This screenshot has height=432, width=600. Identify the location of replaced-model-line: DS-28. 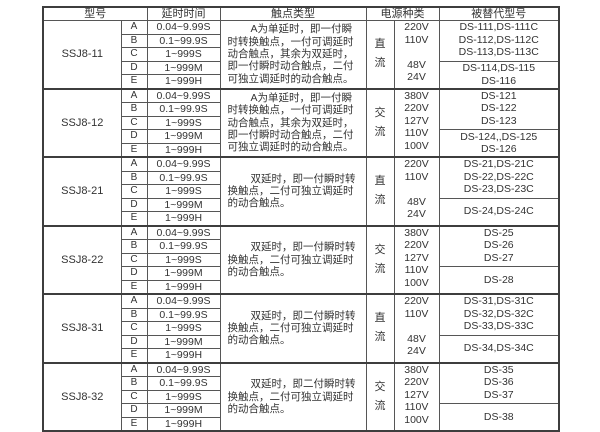
(498, 279).